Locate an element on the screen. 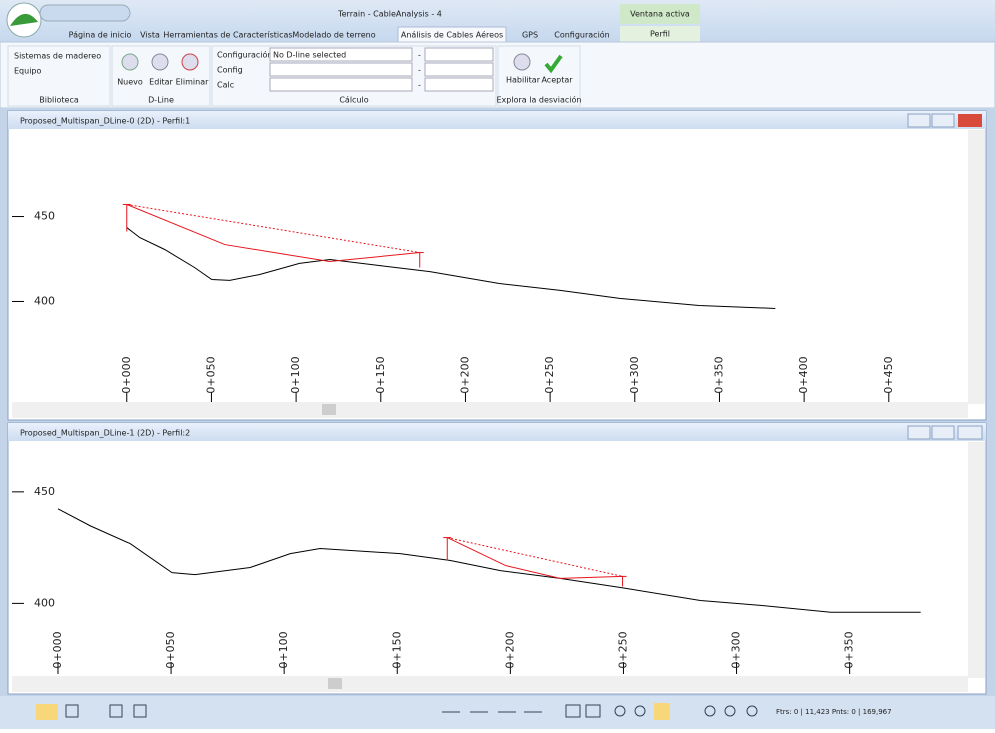 This screenshot has width=995, height=733. context-tab: Perfil is located at coordinates (660, 34).